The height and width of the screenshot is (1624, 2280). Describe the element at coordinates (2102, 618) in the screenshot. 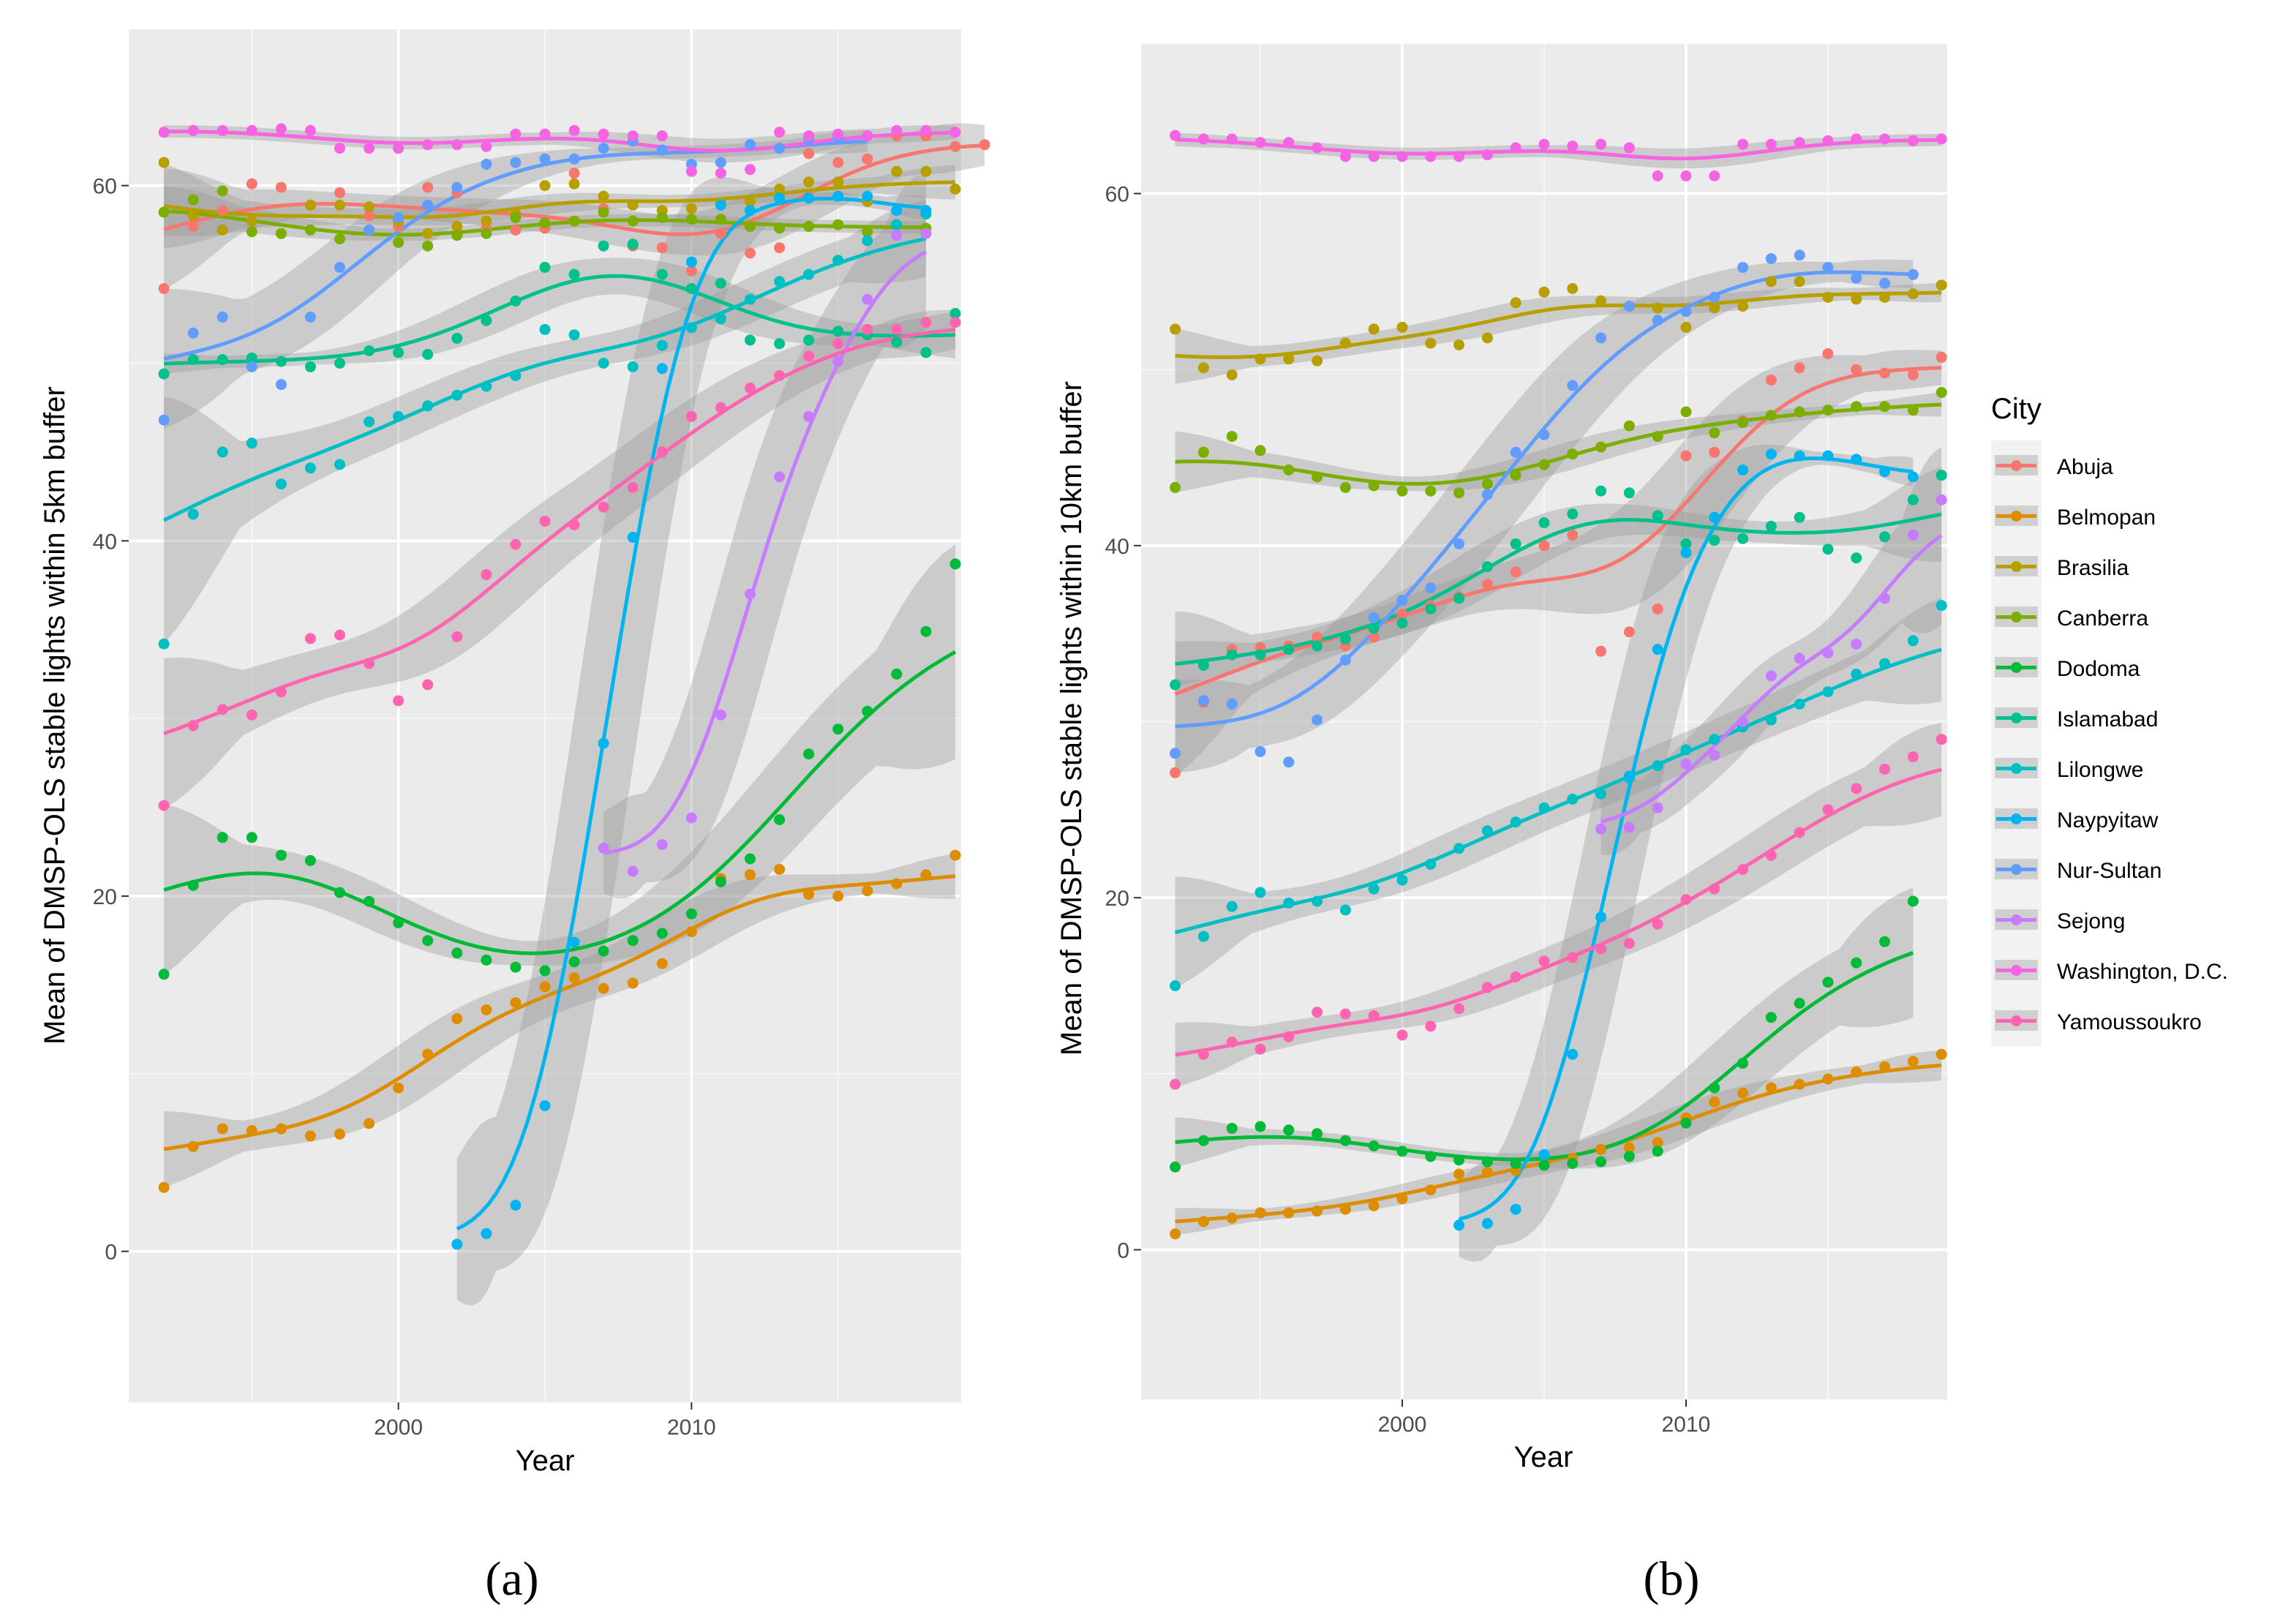

I see `legend-label: Canberra` at that location.